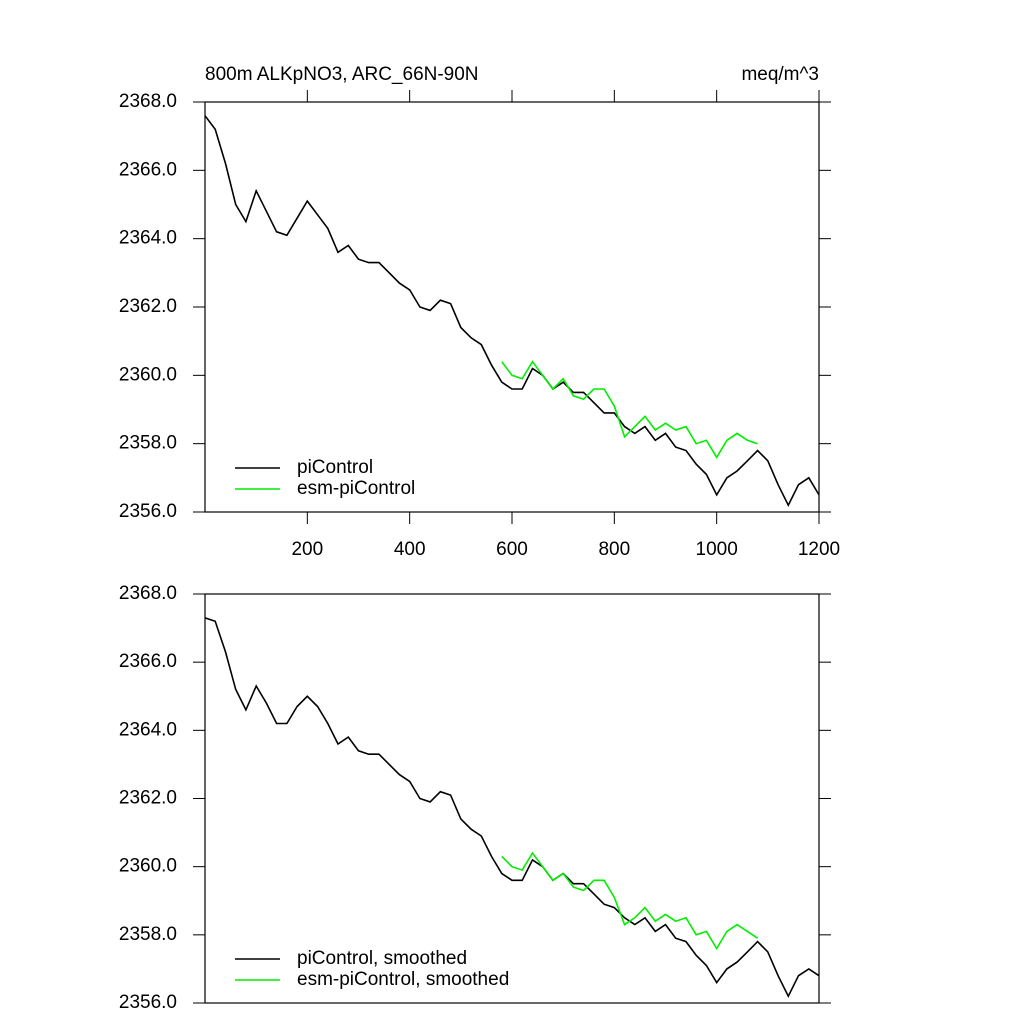  What do you see at coordinates (403, 979) in the screenshot?
I see `legend-label: esm-piControl, smoothed` at bounding box center [403, 979].